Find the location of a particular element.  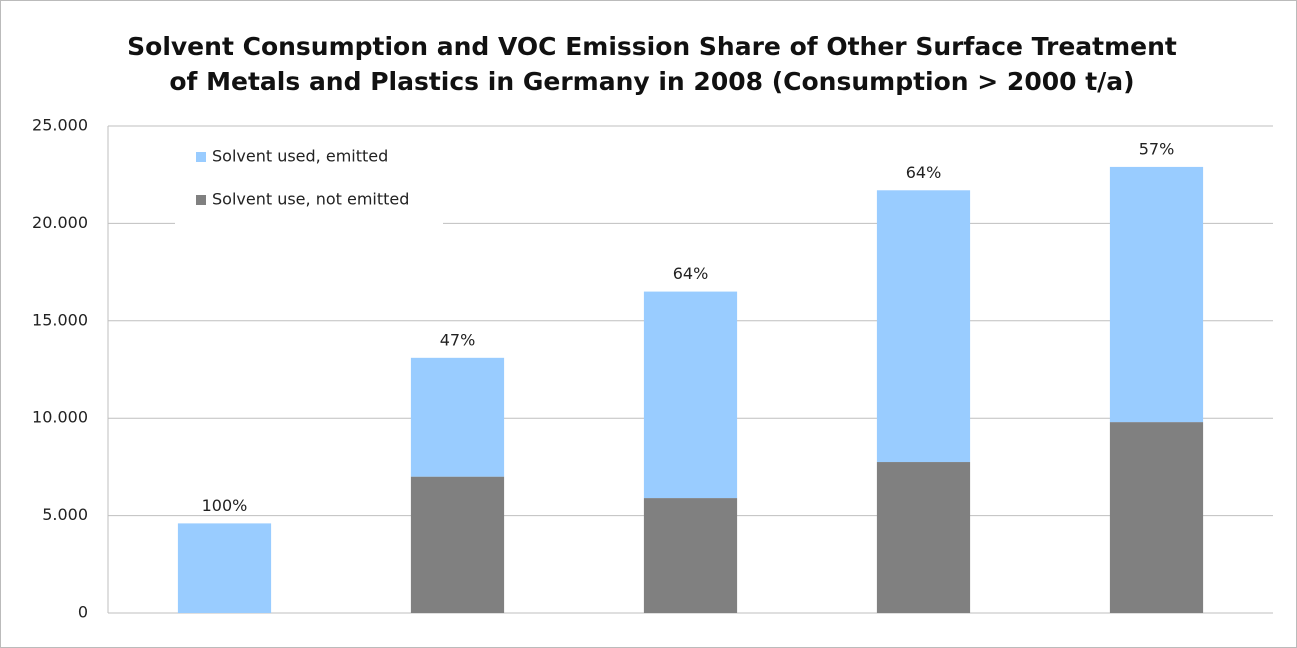

legend-box is located at coordinates (309, 186).